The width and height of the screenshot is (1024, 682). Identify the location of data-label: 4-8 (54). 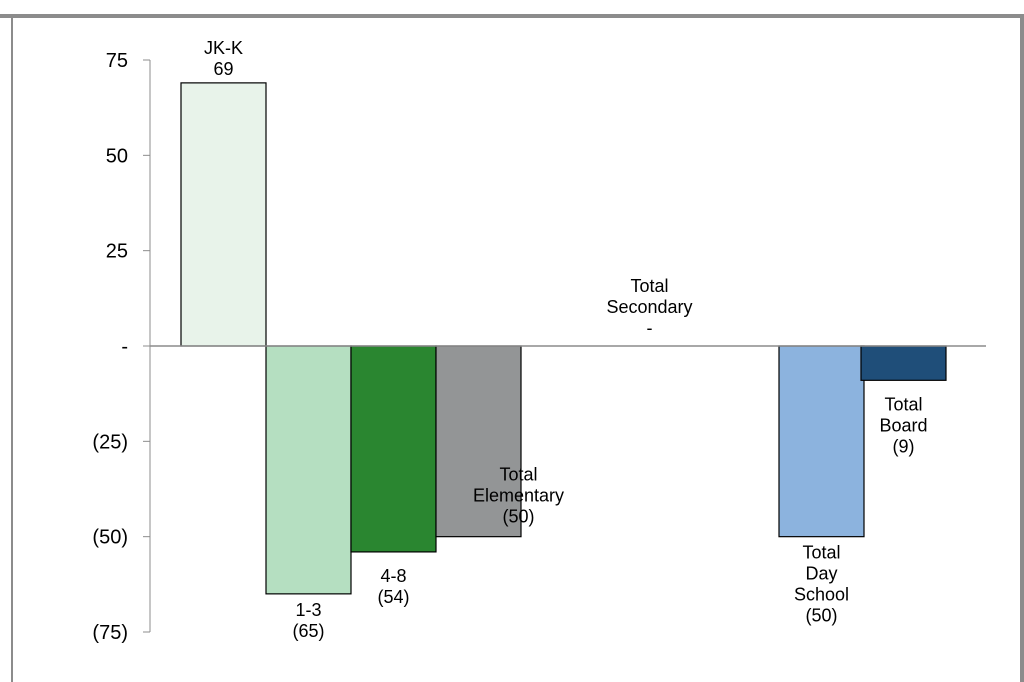
(393, 586).